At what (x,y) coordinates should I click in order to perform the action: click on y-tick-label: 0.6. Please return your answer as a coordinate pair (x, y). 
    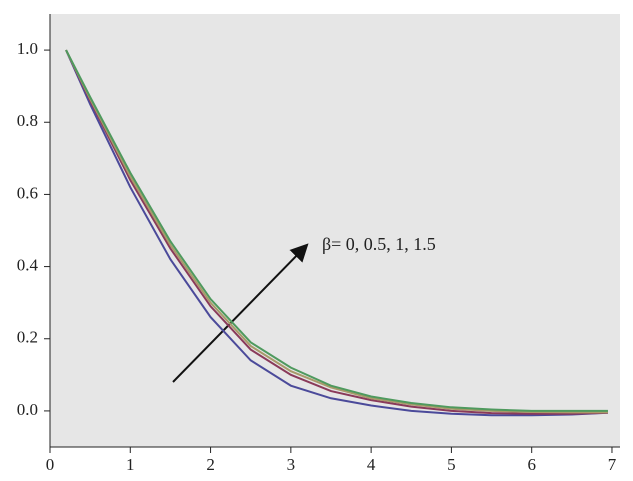
    Looking at the image, I should click on (27, 192).